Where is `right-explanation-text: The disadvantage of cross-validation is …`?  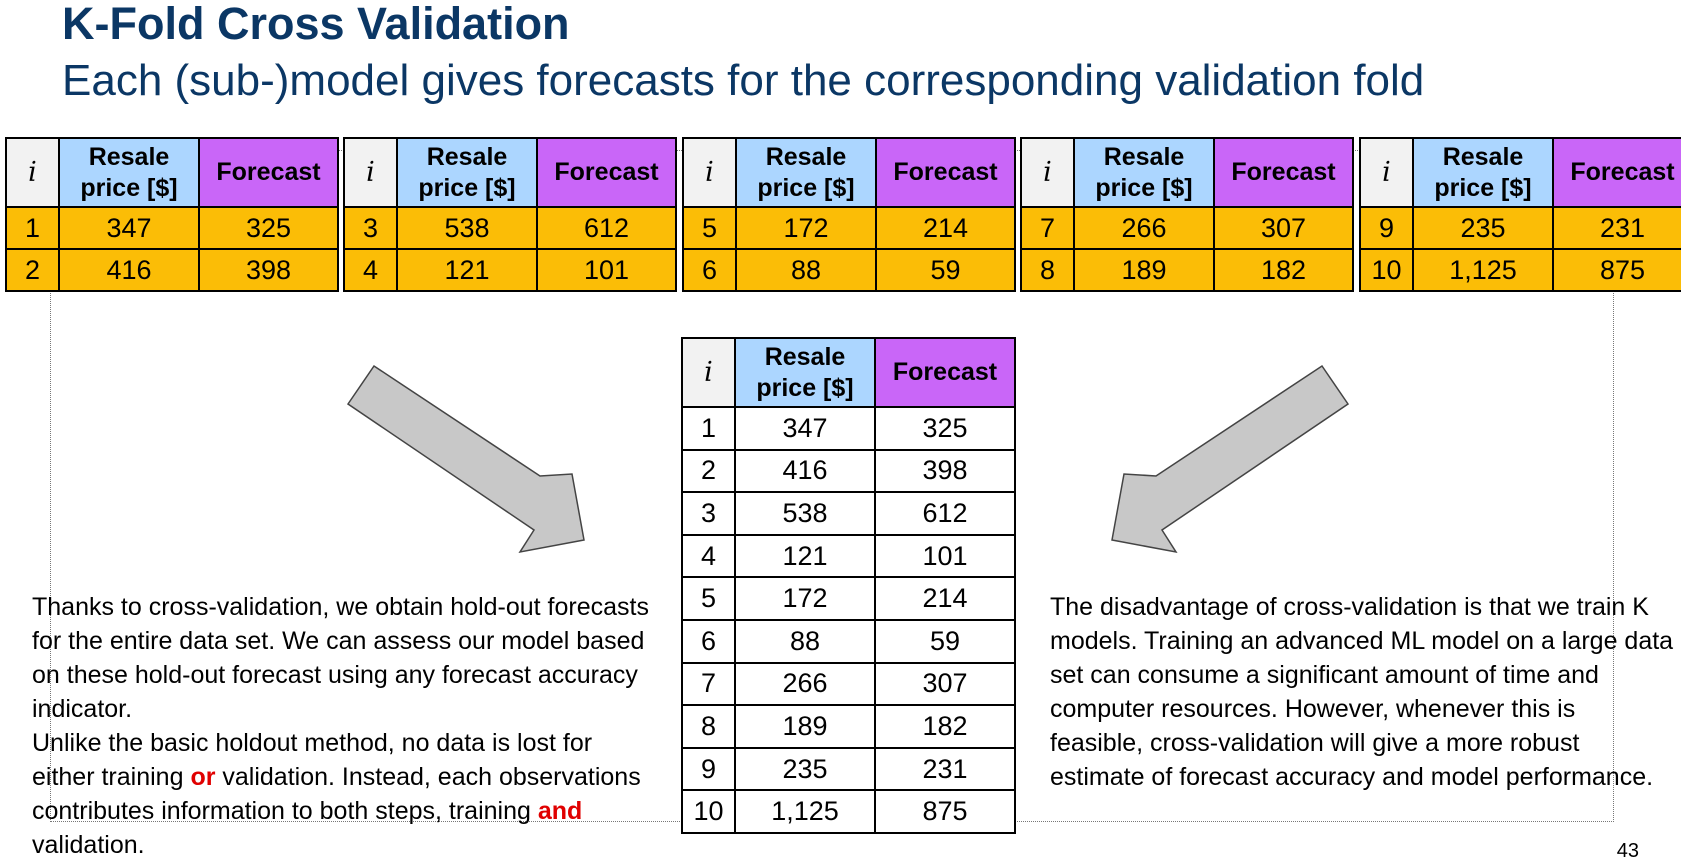
right-explanation-text: The disadvantage of cross-validation is … is located at coordinates (1362, 692).